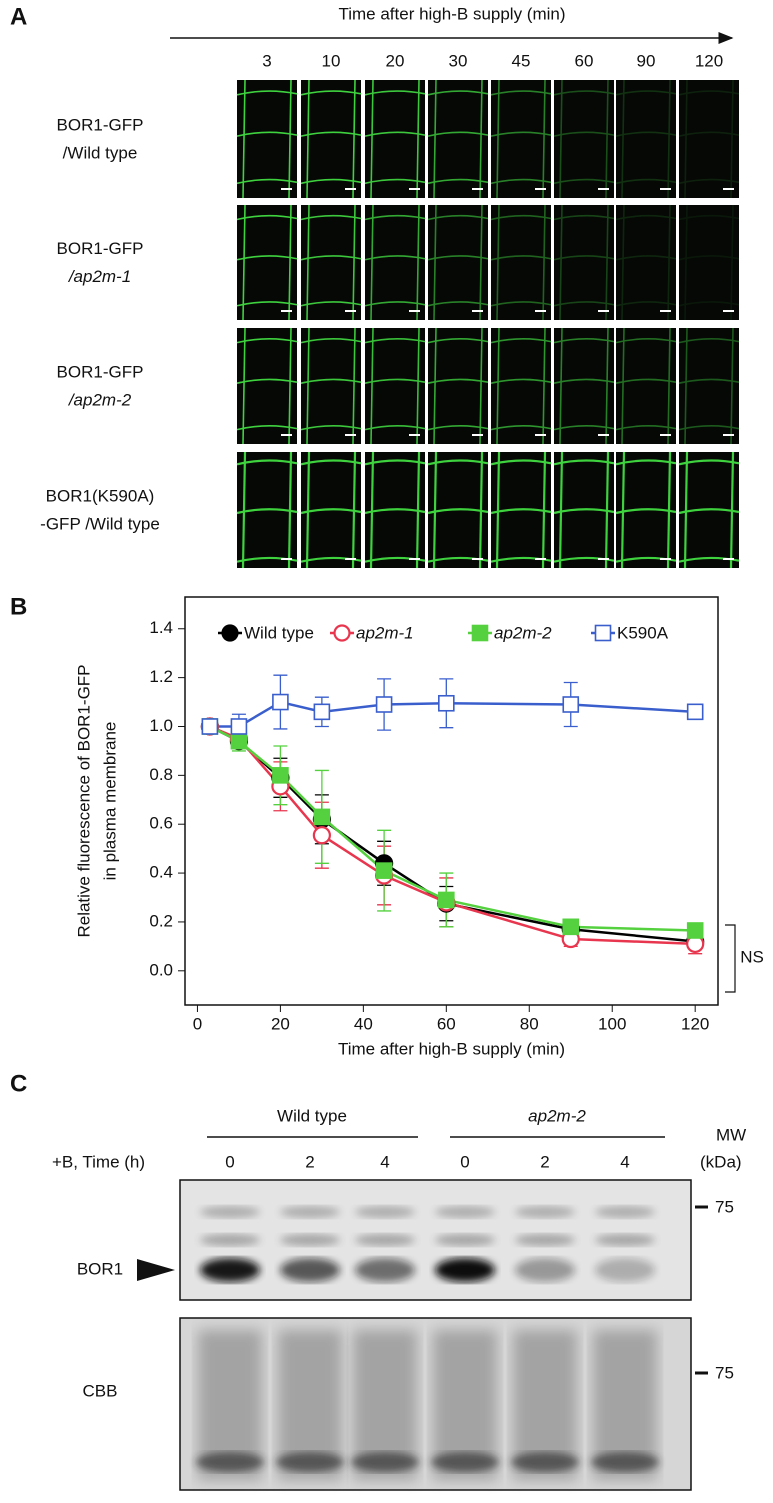 The height and width of the screenshot is (1503, 773). Describe the element at coordinates (643, 632) in the screenshot. I see `legend-label: K590A` at that location.